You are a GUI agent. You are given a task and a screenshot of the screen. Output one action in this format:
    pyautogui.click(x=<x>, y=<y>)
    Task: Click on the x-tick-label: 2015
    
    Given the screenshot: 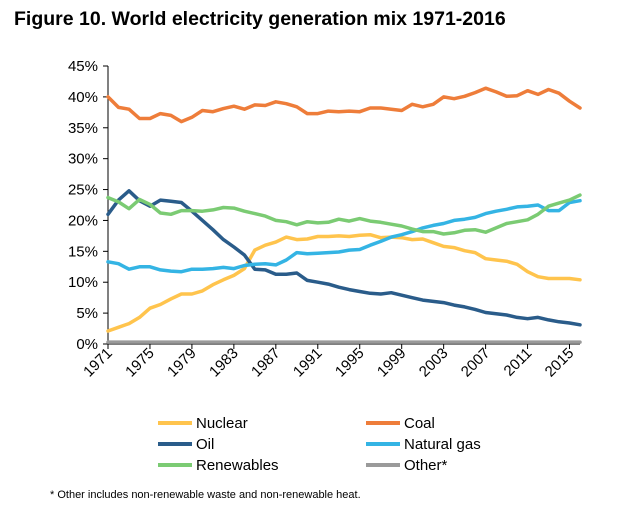 What is the action you would take?
    pyautogui.click(x=560, y=363)
    